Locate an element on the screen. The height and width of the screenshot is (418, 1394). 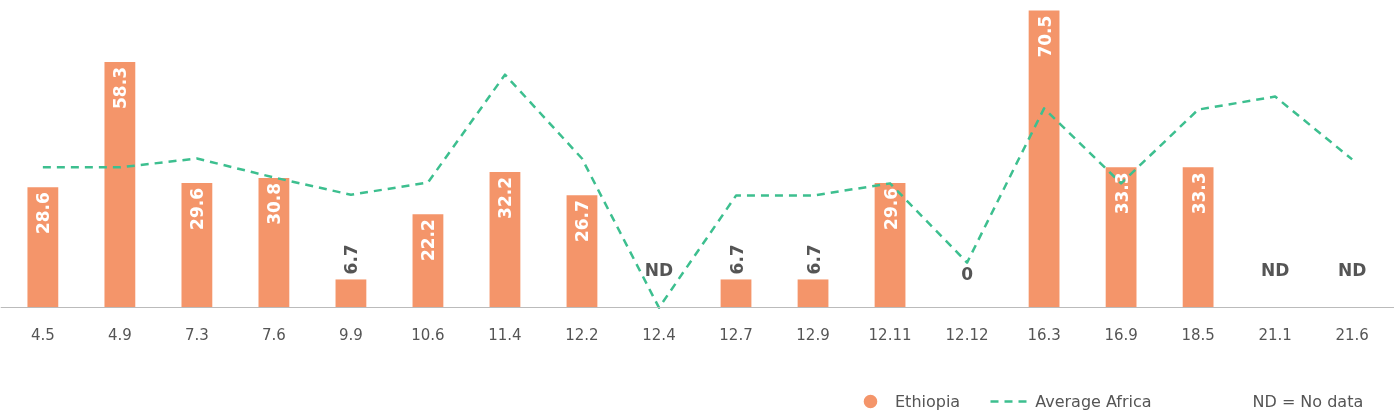
x-tick-label: 16.9 is located at coordinates (1121, 334).